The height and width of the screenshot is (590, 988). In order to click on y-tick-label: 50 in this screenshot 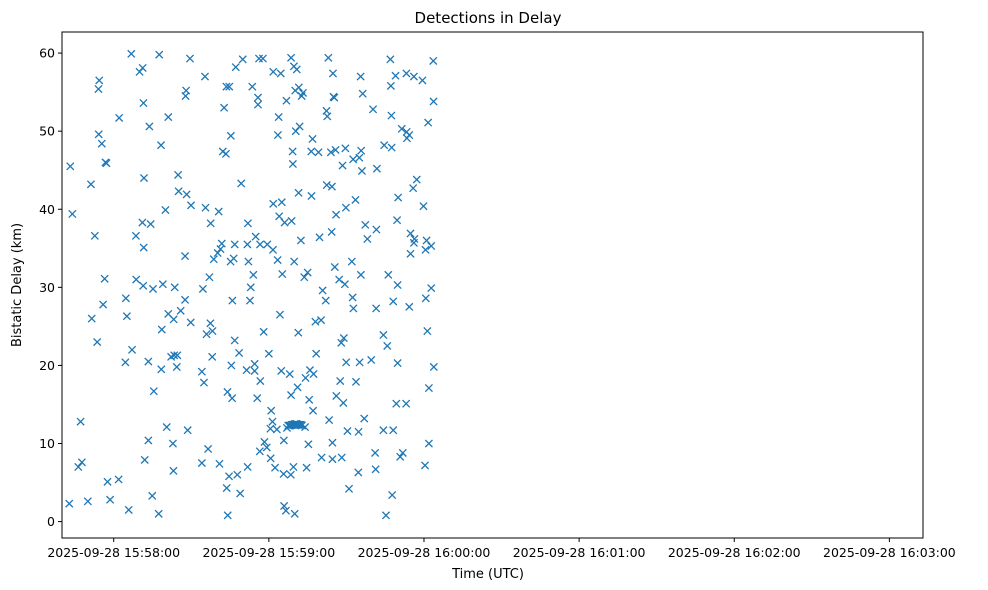, I will do `click(47, 131)`.